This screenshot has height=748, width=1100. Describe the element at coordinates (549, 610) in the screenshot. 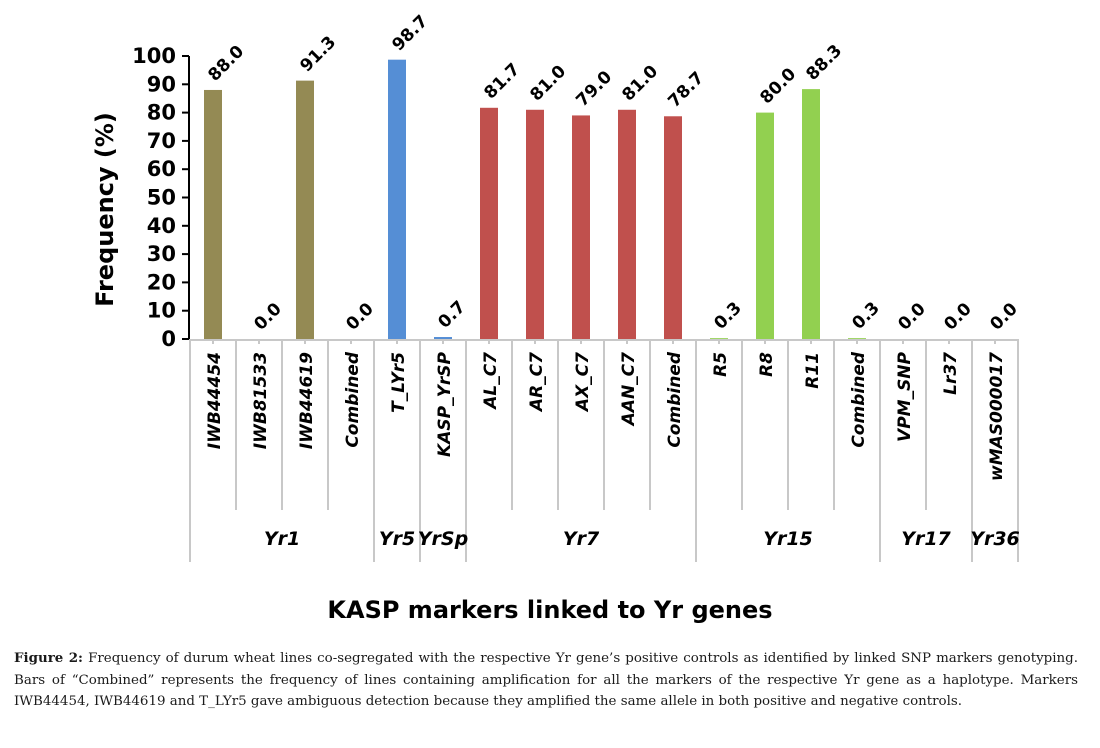

I see `x-axis-title: KASP markers linked to Yr genes` at that location.